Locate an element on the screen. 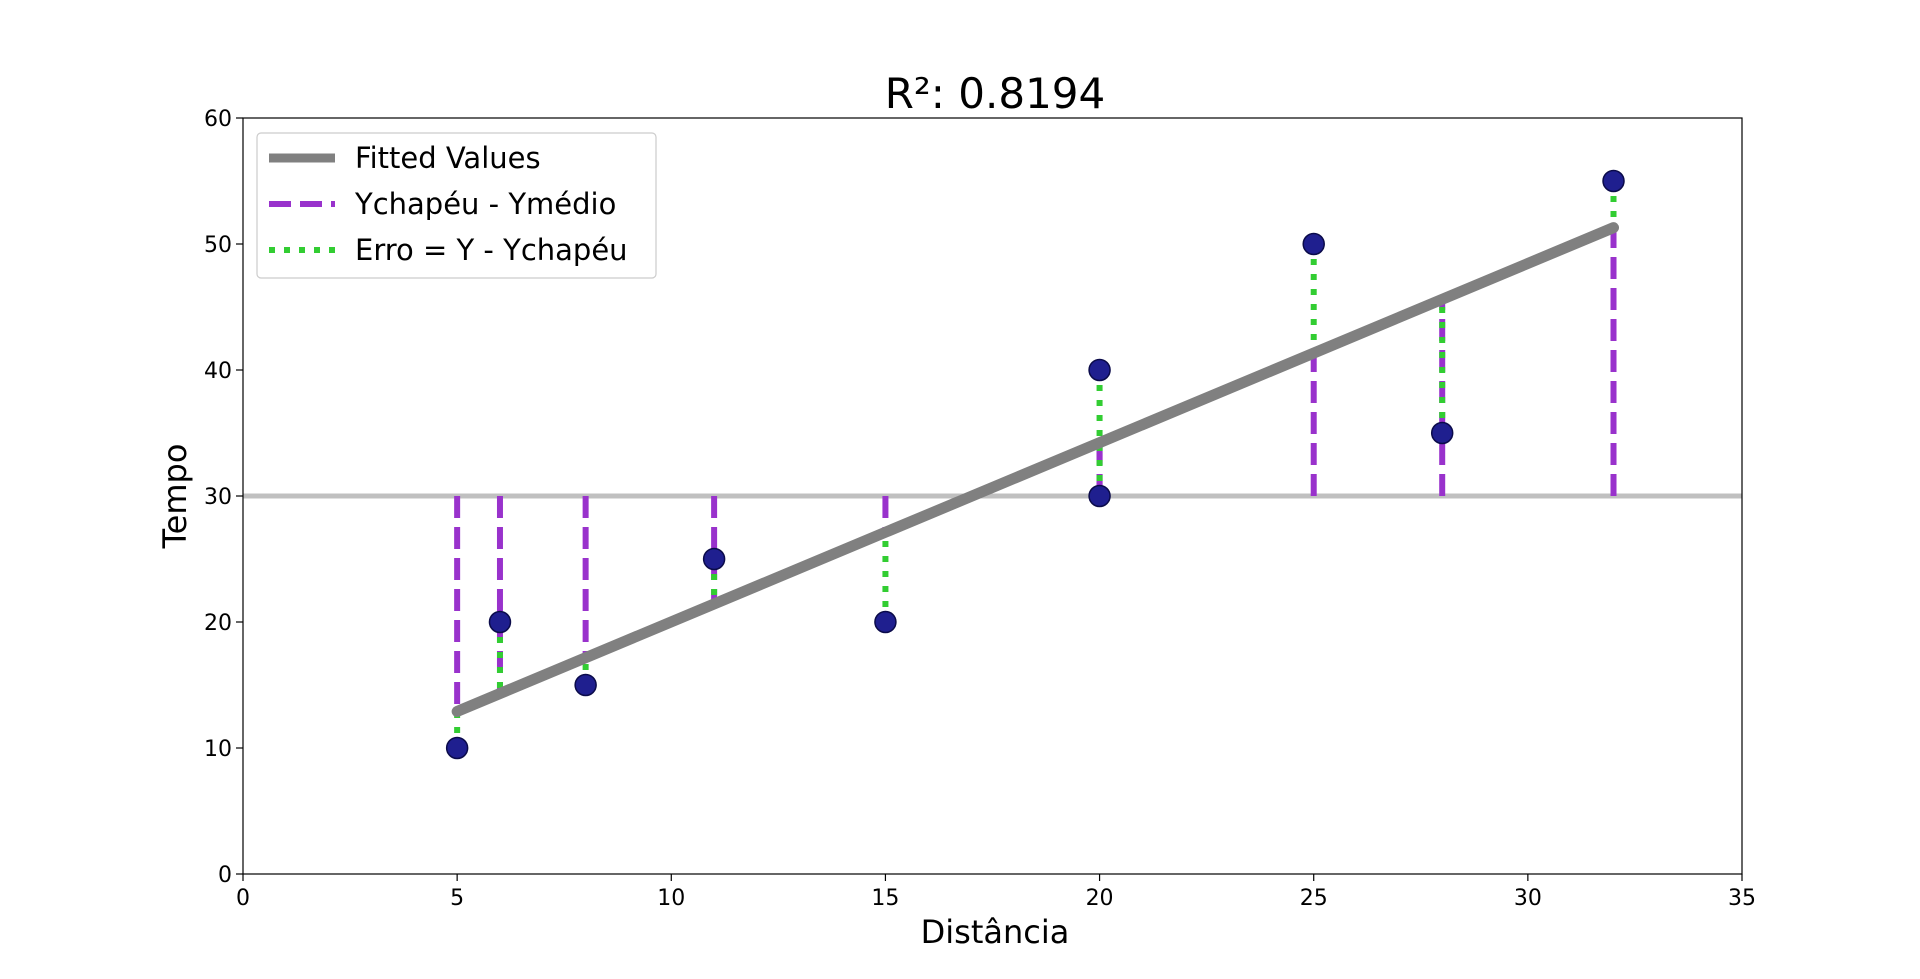 This screenshot has width=1920, height=979. x-tick-label: 30 is located at coordinates (1528, 898).